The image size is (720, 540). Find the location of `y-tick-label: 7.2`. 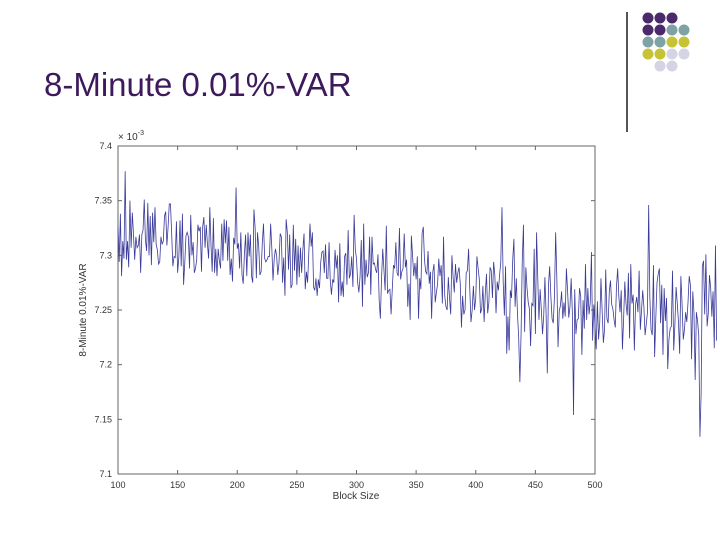

y-tick-label: 7.2 is located at coordinates (105, 365).